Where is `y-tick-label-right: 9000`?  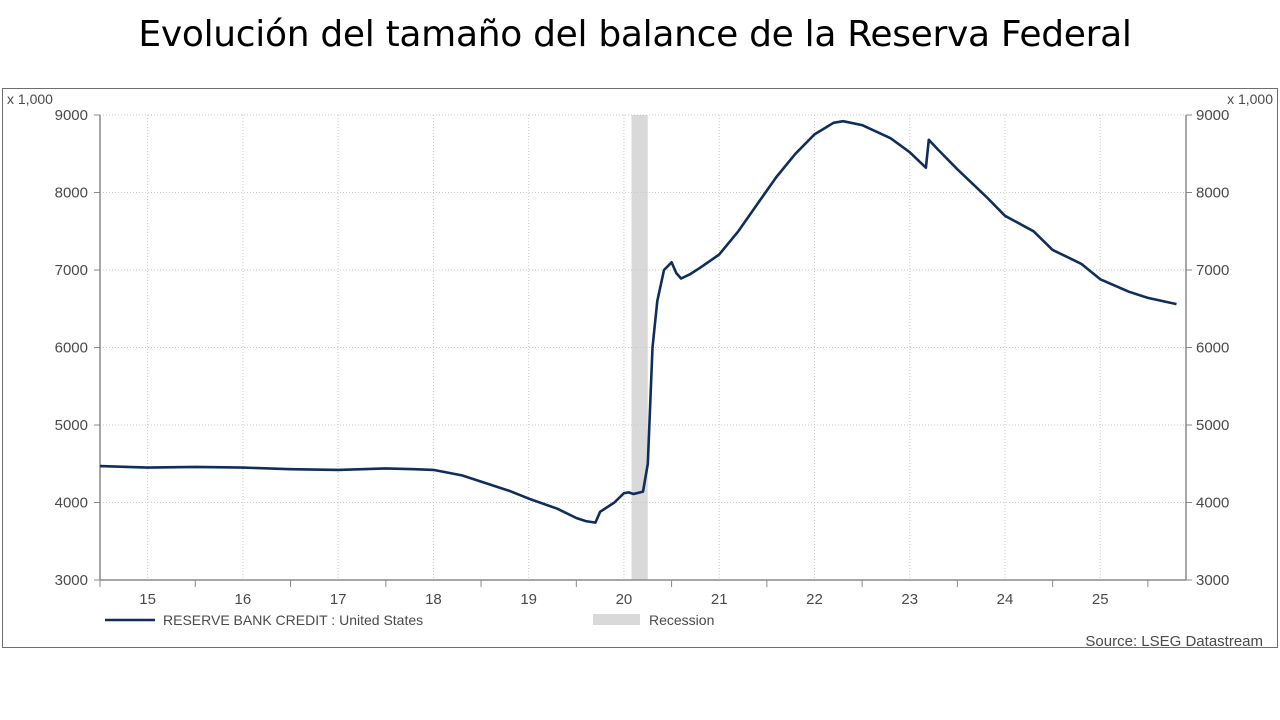 y-tick-label-right: 9000 is located at coordinates (1212, 115).